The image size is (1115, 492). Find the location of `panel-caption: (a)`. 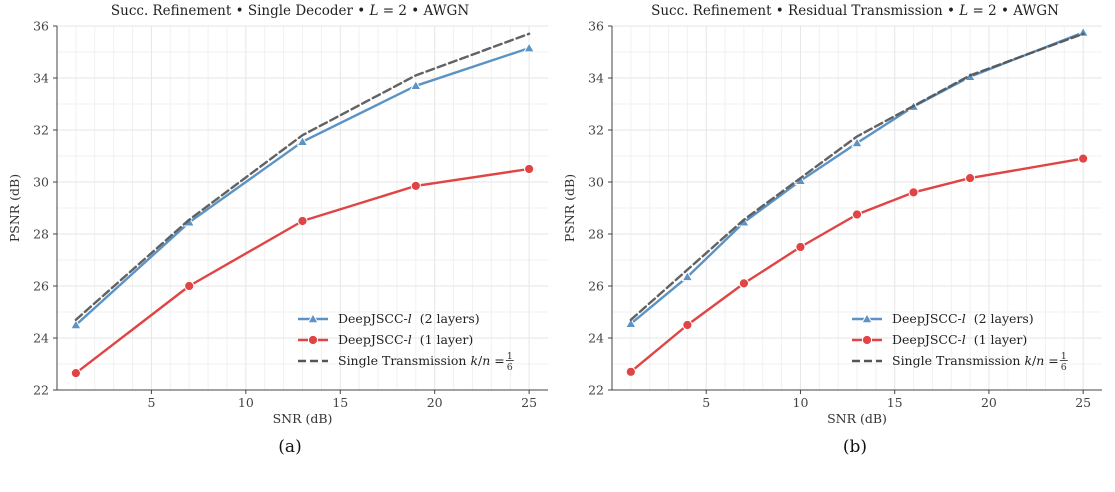

panel-caption: (a) is located at coordinates (289, 447).